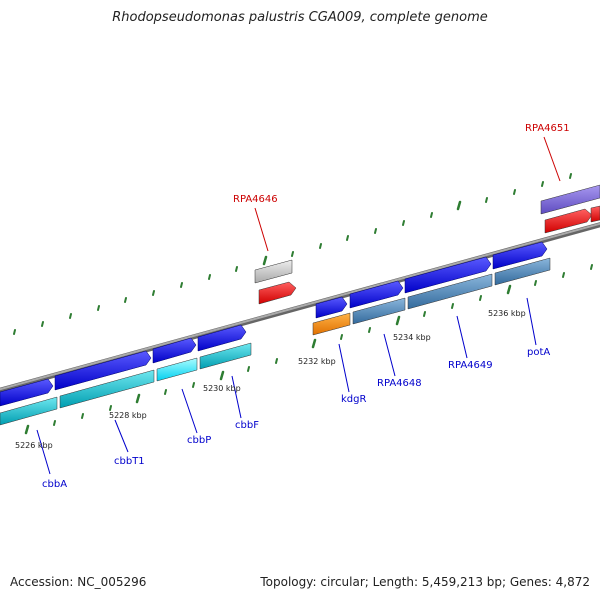 Image resolution: width=600 pixels, height=600 pixels. Describe the element at coordinates (174, 350) in the screenshot. I see `gene-cbbP-blue` at that location.